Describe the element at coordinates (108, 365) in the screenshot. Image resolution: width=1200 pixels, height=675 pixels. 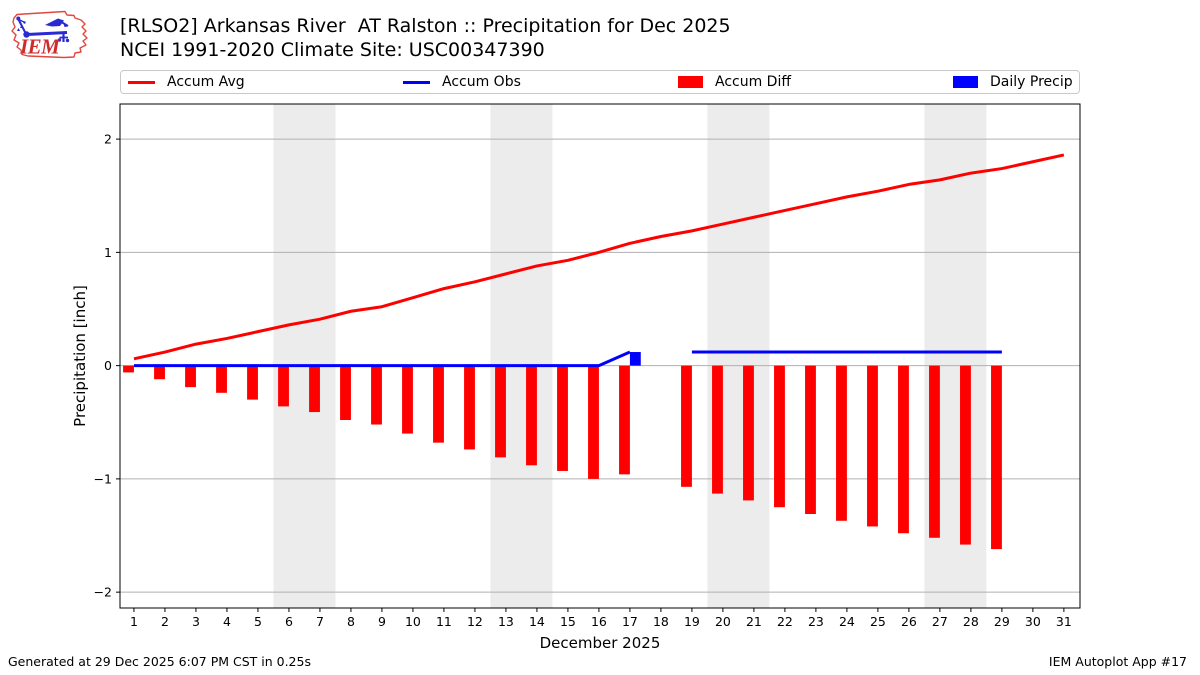
I see `svg-text: 0` at that location.